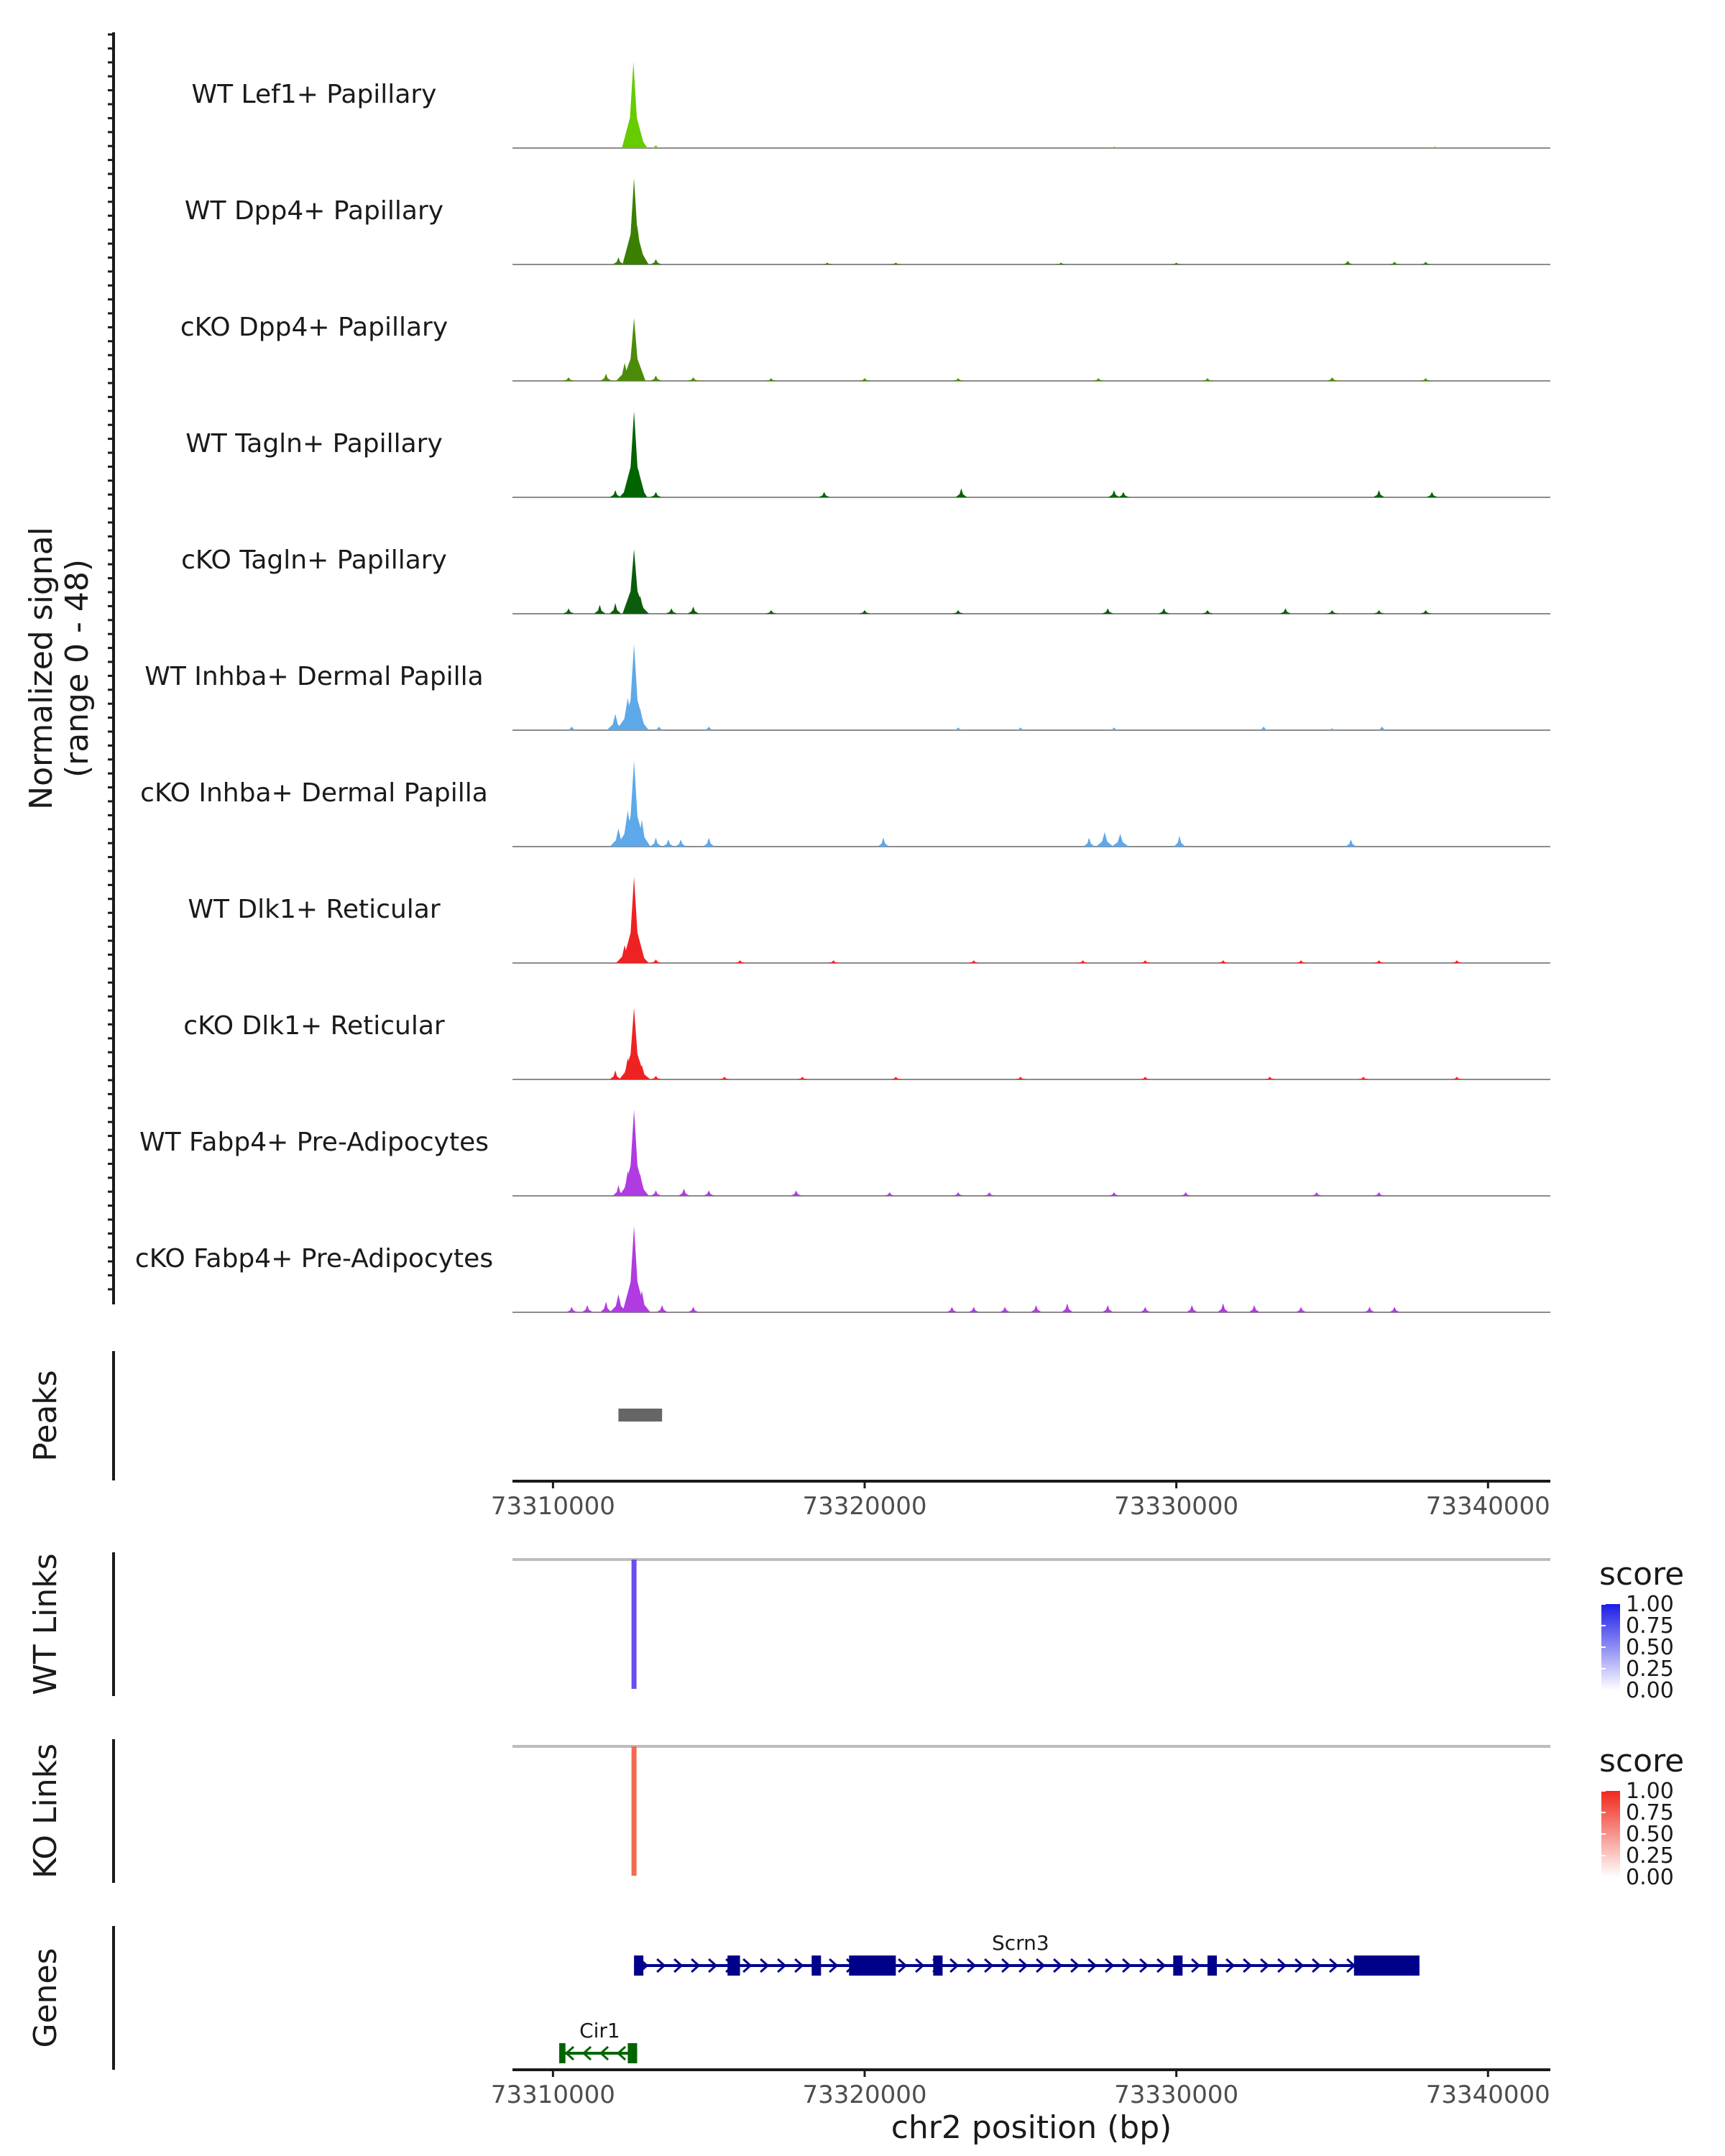 This screenshot has height=2156, width=1725. What do you see at coordinates (723, 1998) in the screenshot?
I see `genes-track: Genes Scrn3 Cir1` at bounding box center [723, 1998].